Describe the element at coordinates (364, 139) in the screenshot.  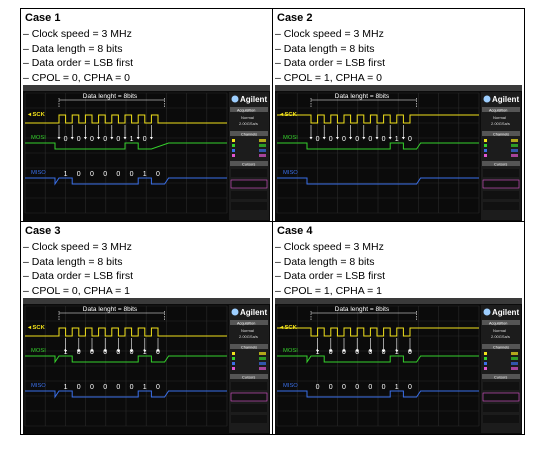
I see `mosi-bit-labels: 0 0 0 0 0 0 1 0` at that location.